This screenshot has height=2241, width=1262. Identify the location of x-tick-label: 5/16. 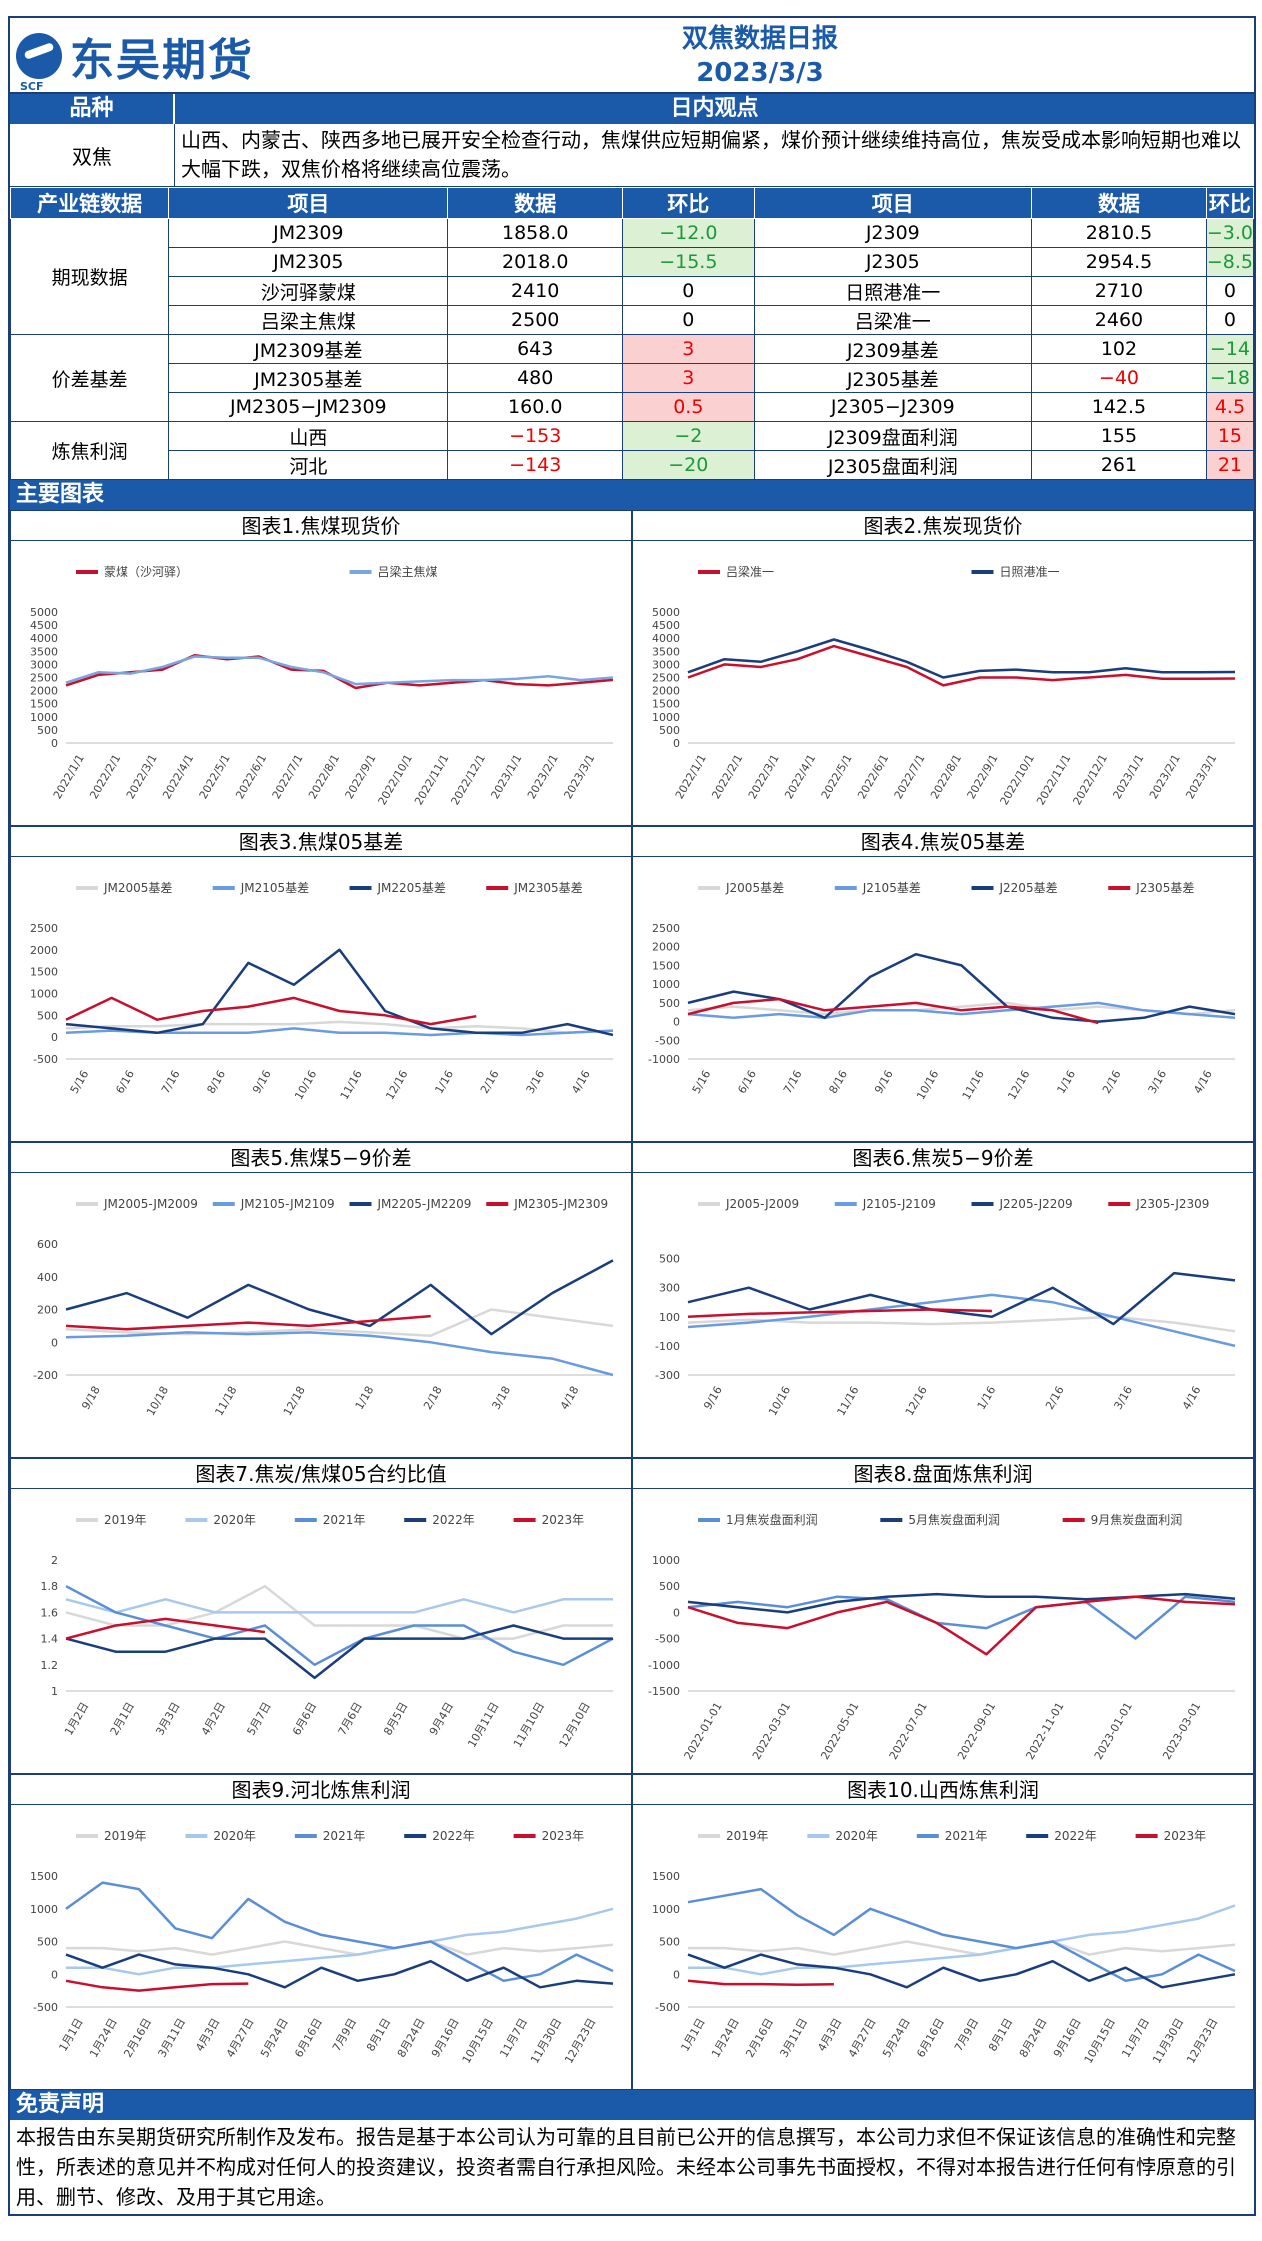
(80, 1082).